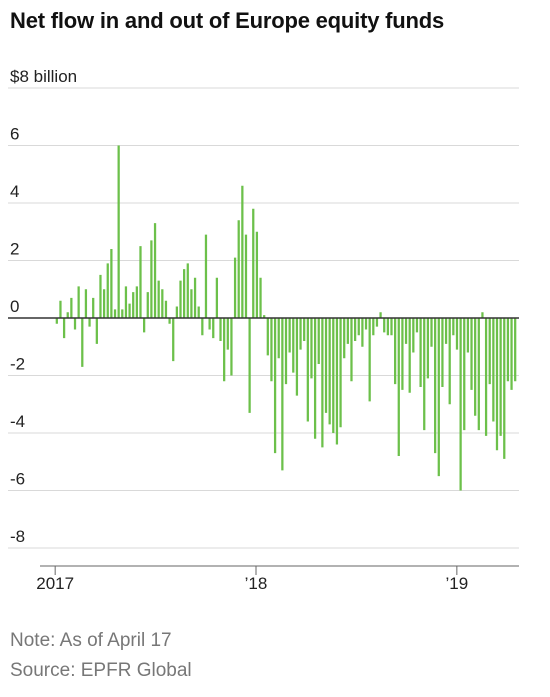 The height and width of the screenshot is (697, 550). What do you see at coordinates (14, 191) in the screenshot?
I see `y-tick-label: 4` at bounding box center [14, 191].